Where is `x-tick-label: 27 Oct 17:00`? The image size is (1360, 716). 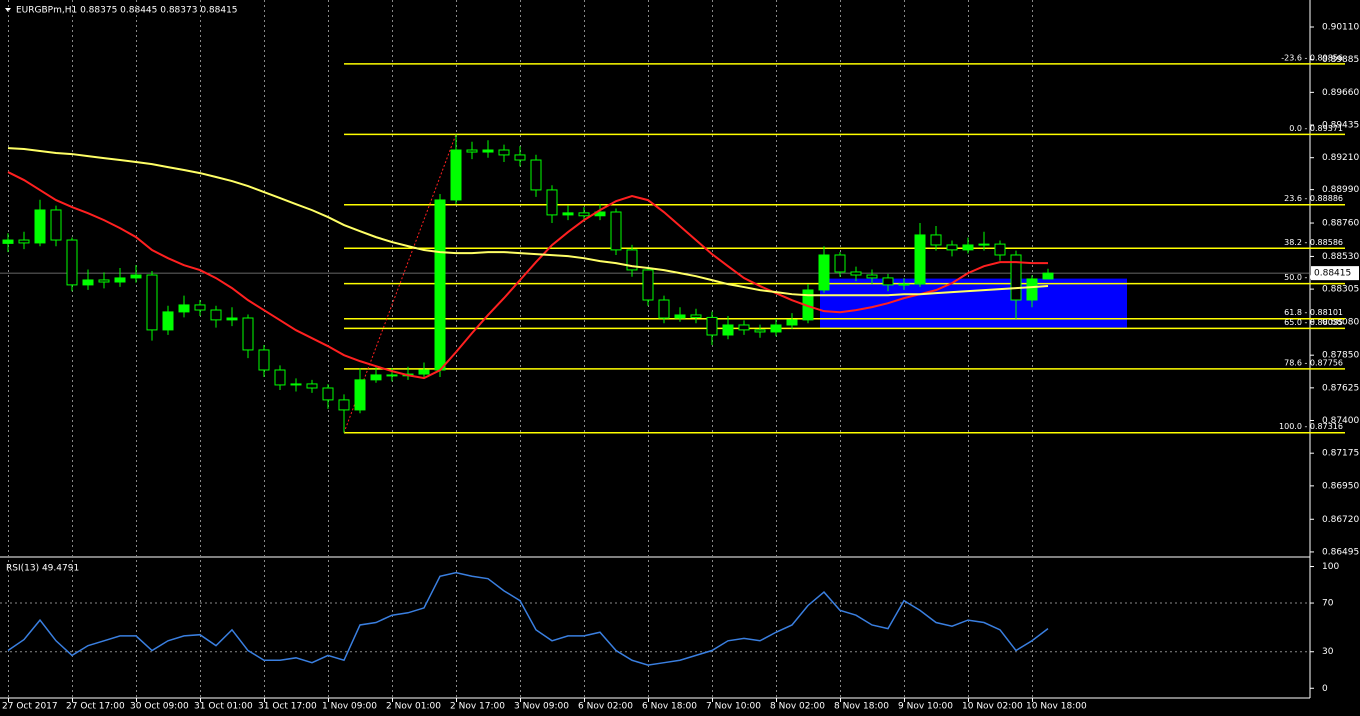 x-tick-label: 27 Oct 17:00 is located at coordinates (95, 707).